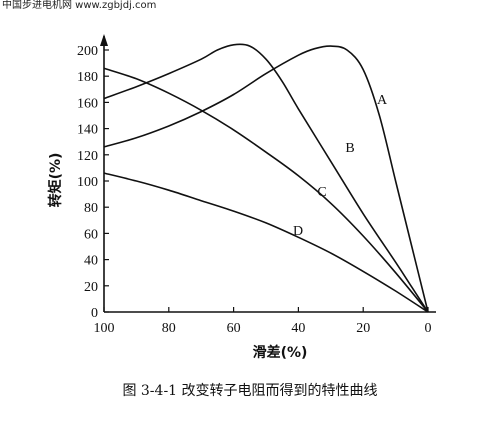 The height and width of the screenshot is (423, 500). What do you see at coordinates (349, 148) in the screenshot?
I see `curve-label-b: B` at bounding box center [349, 148].